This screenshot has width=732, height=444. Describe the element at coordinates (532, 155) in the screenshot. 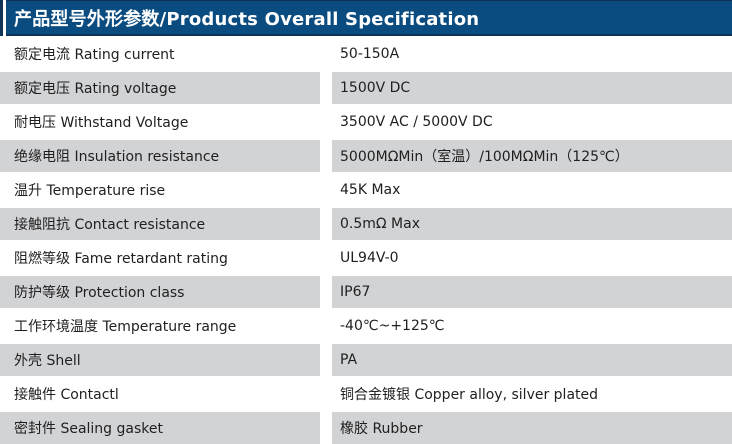

I see `spec-value: 5000MΩMin（室温）/100MΩMin（125℃）` at that location.